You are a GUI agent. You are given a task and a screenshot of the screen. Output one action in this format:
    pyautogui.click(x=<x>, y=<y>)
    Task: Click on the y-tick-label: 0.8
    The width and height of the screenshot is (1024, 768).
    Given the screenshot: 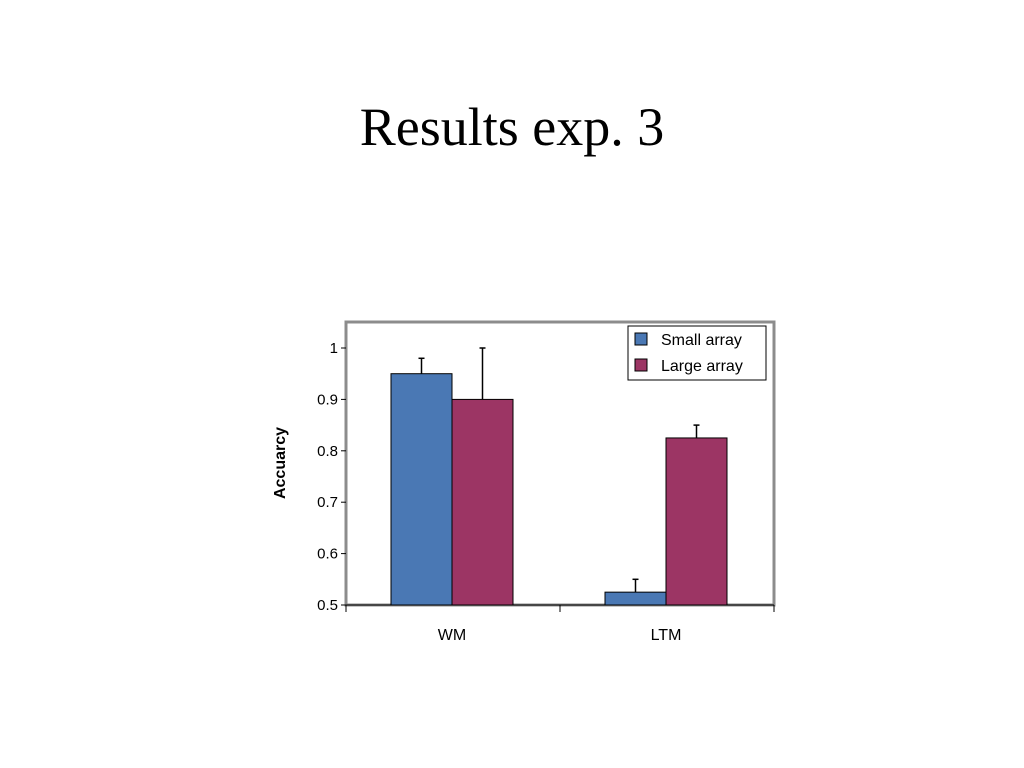 What is the action you would take?
    pyautogui.click(x=327, y=451)
    